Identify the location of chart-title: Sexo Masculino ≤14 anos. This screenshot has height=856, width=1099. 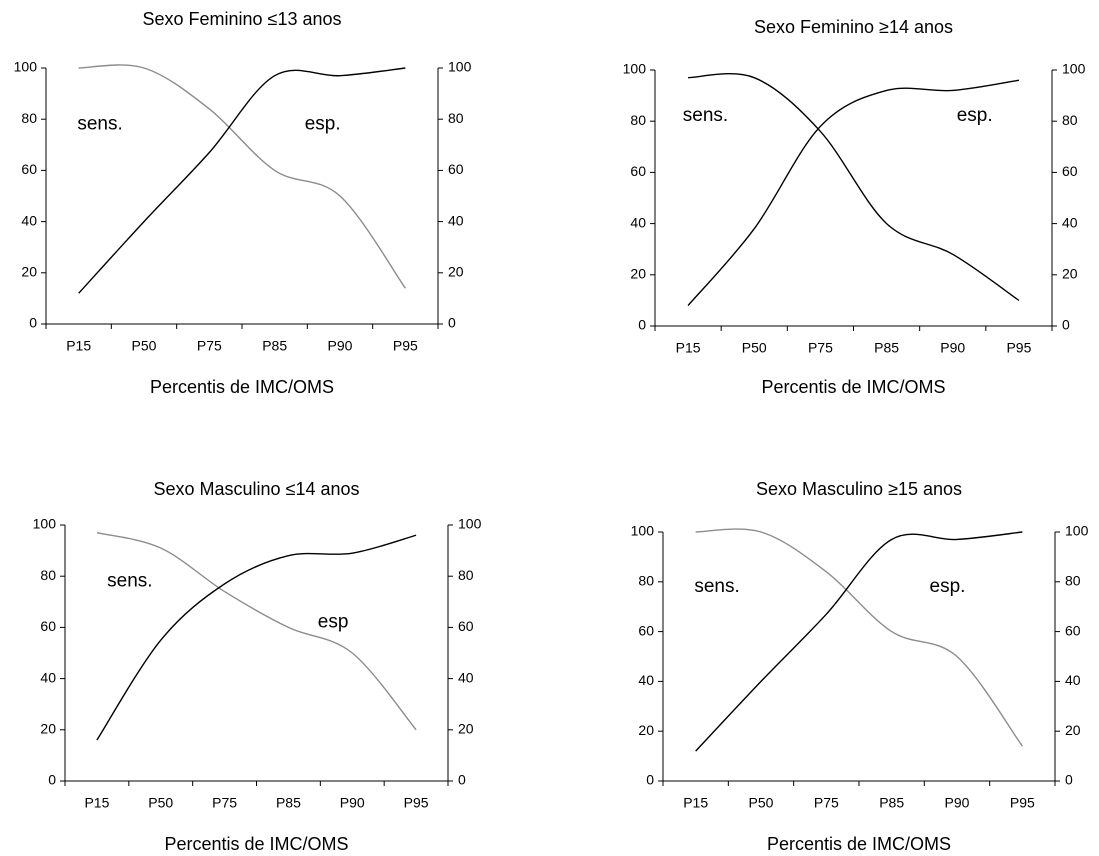
(257, 489).